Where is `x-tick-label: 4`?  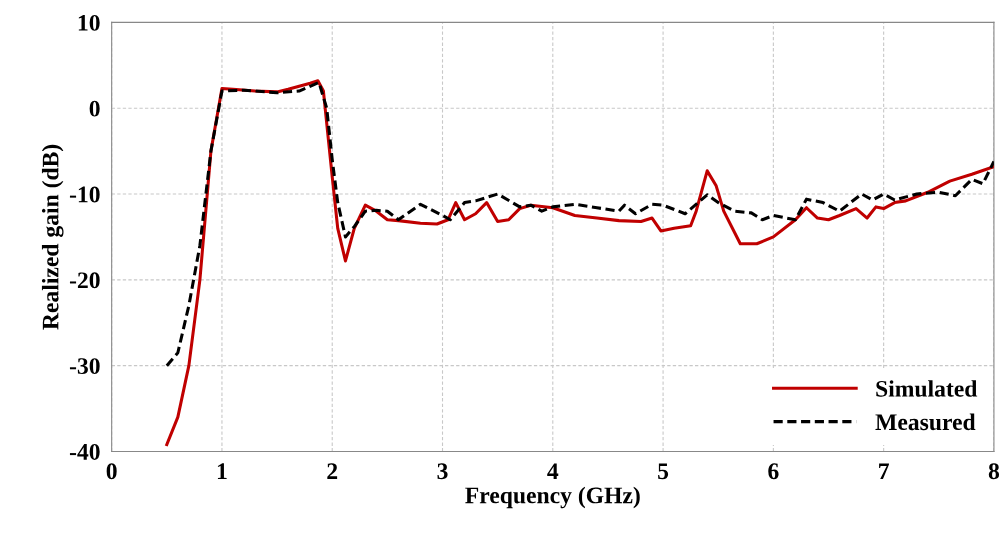
x-tick-label: 4 is located at coordinates (553, 471).